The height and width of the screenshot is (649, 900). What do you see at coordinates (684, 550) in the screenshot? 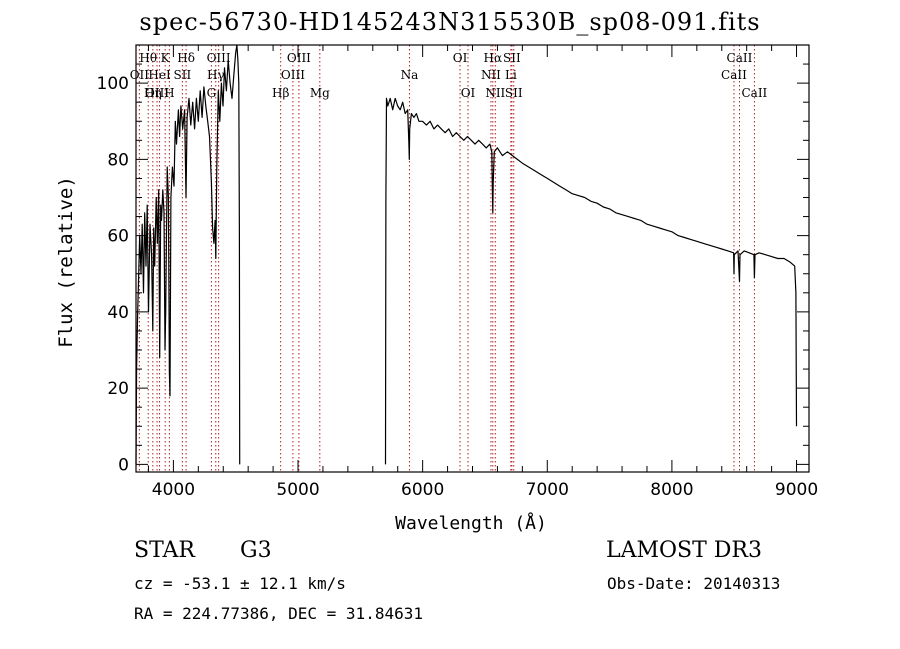
I see `survey-name: LAMOST DR3` at bounding box center [684, 550].